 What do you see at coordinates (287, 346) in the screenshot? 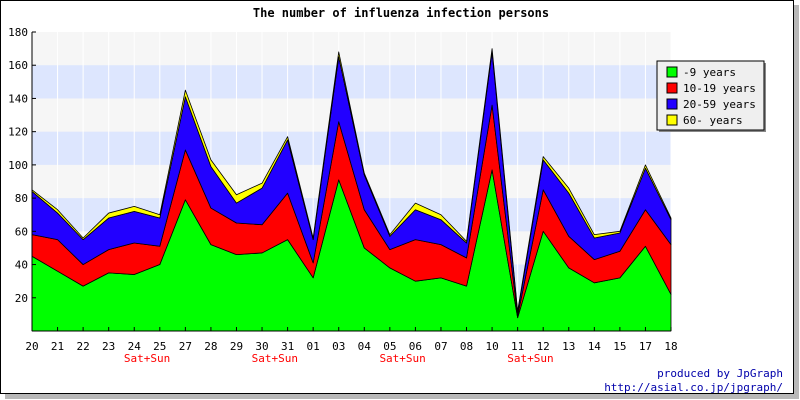
I see `x-tick-label: 31` at bounding box center [287, 346].